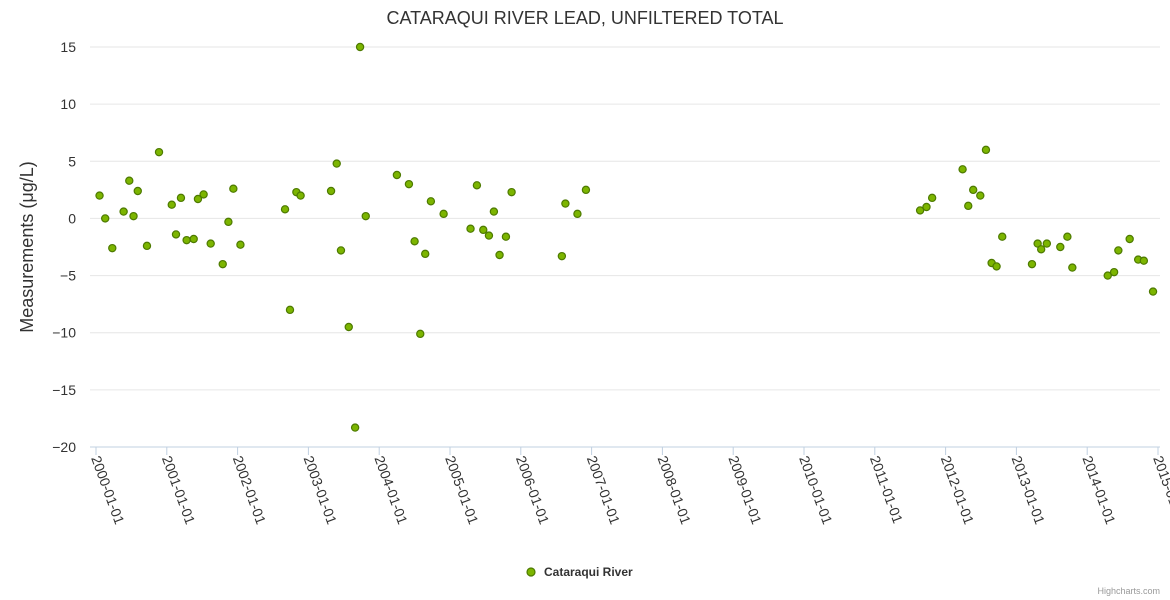 Image resolution: width=1170 pixels, height=600 pixels. I want to click on y-tick-label: −20, so click(64, 447).